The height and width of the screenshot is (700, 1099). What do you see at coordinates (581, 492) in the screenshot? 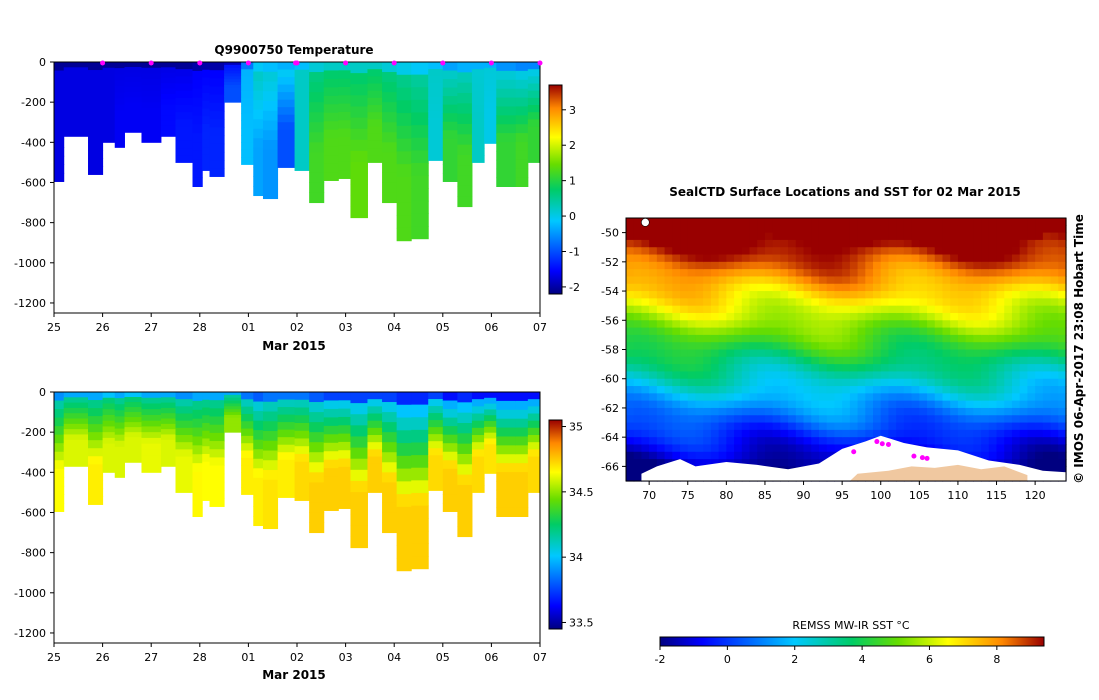
I see `colorbar-tick-label: 34.5` at bounding box center [581, 492].